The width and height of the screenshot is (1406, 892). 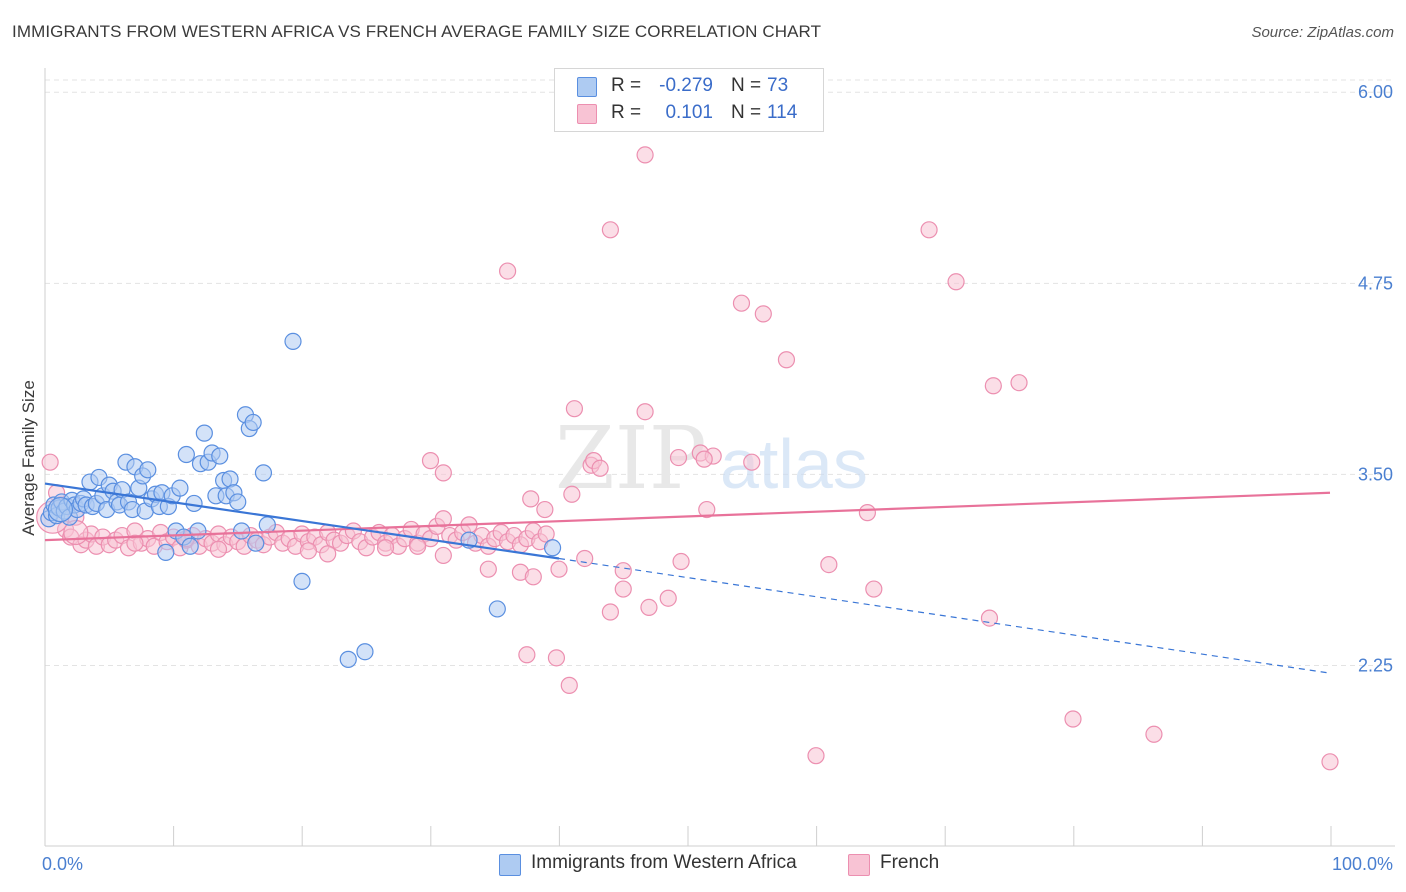 What do you see at coordinates (778, 85) in the screenshot?
I see `legend-n-value: 73` at bounding box center [778, 85].